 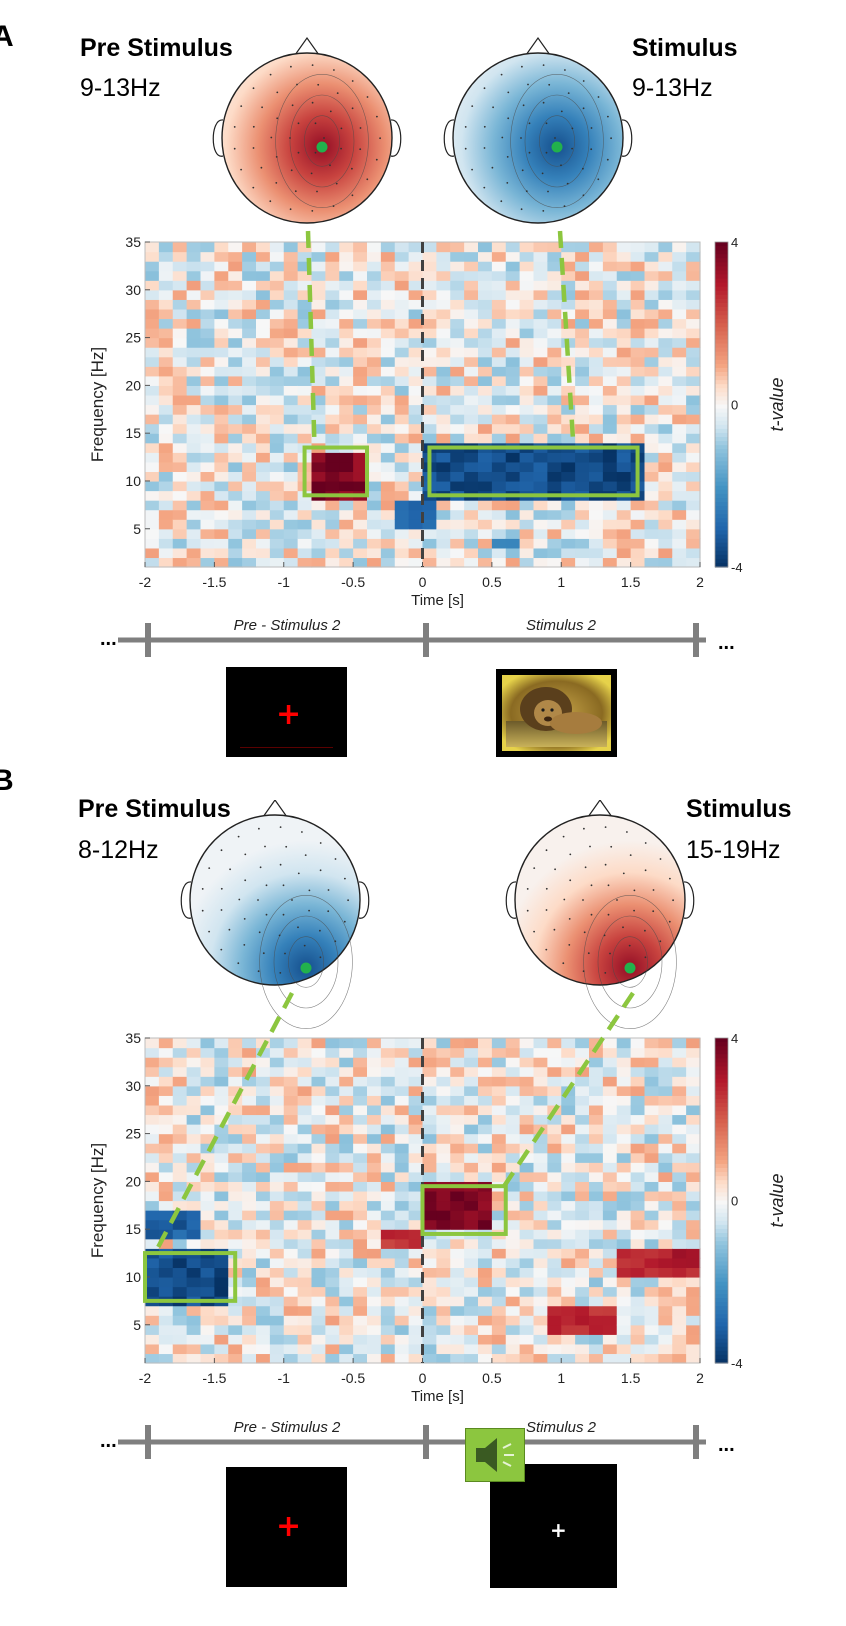 What do you see at coordinates (353, 1378) in the screenshot?
I see `x-tick-label: -0.5` at bounding box center [353, 1378].